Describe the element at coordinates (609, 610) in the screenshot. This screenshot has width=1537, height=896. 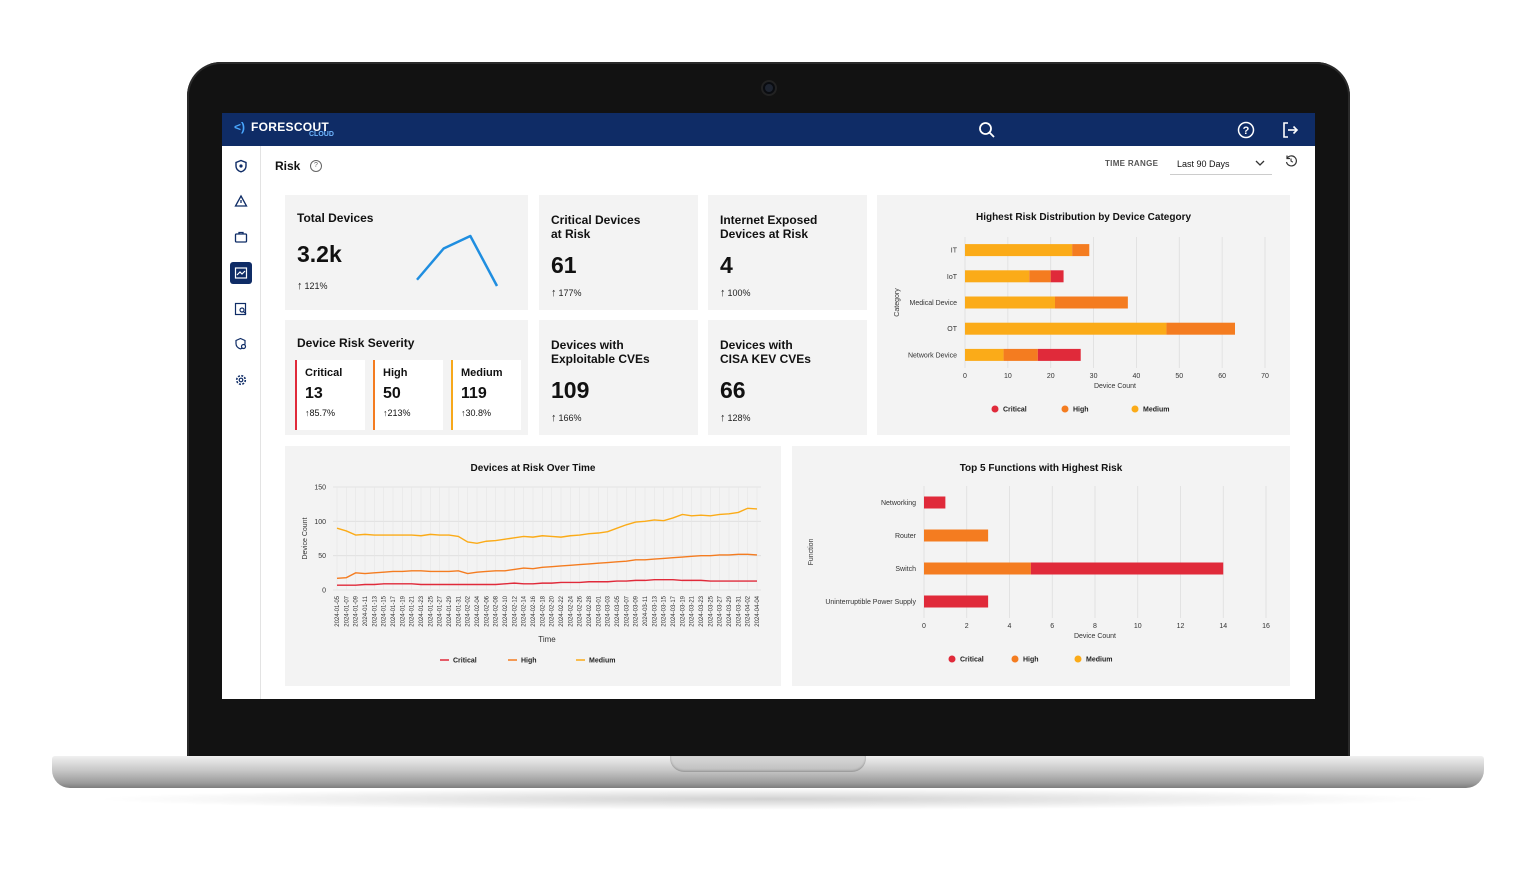
I see `x-tick-label: 2024-03-03` at that location.